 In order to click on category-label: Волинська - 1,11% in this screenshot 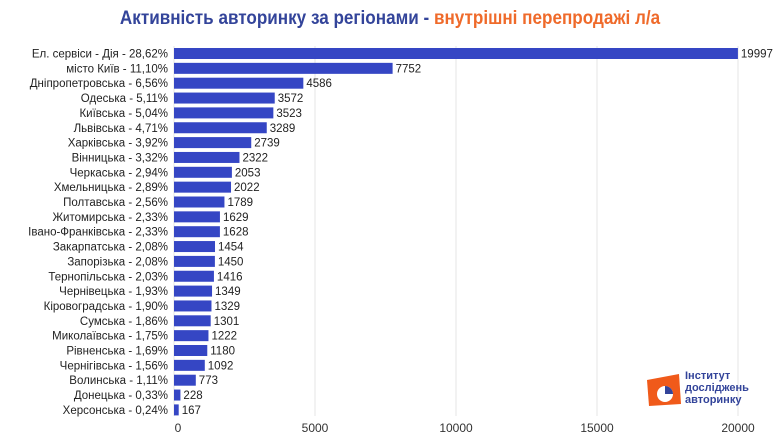, I will do `click(118, 381)`.